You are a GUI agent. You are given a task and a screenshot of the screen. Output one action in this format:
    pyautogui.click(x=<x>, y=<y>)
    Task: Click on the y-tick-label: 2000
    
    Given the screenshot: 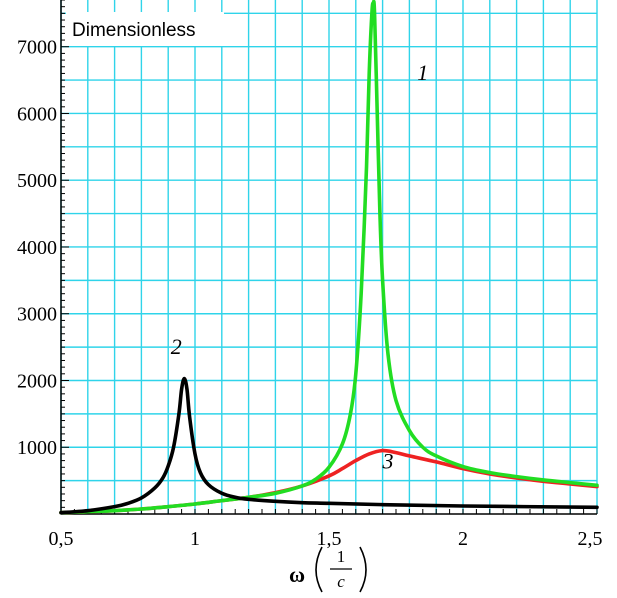 What is the action you would take?
    pyautogui.click(x=37, y=381)
    